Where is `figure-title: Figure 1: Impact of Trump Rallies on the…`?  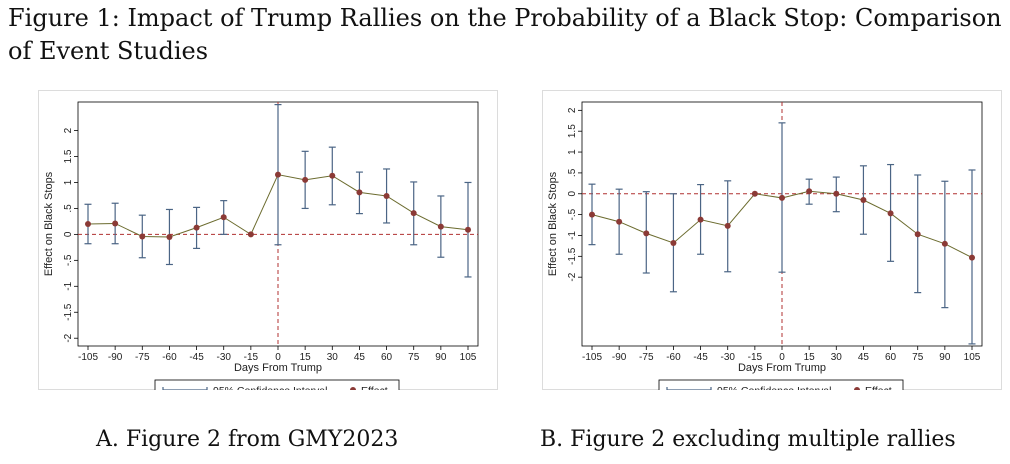 figure-title: Figure 1: Impact of Trump Rallies on the… is located at coordinates (505, 34).